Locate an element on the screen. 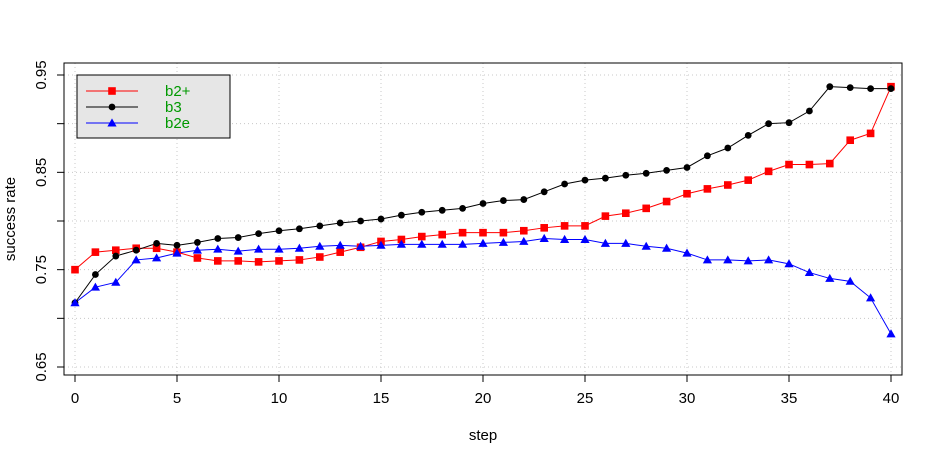 The height and width of the screenshot is (459, 934). x-tick-label: 30 is located at coordinates (687, 398).